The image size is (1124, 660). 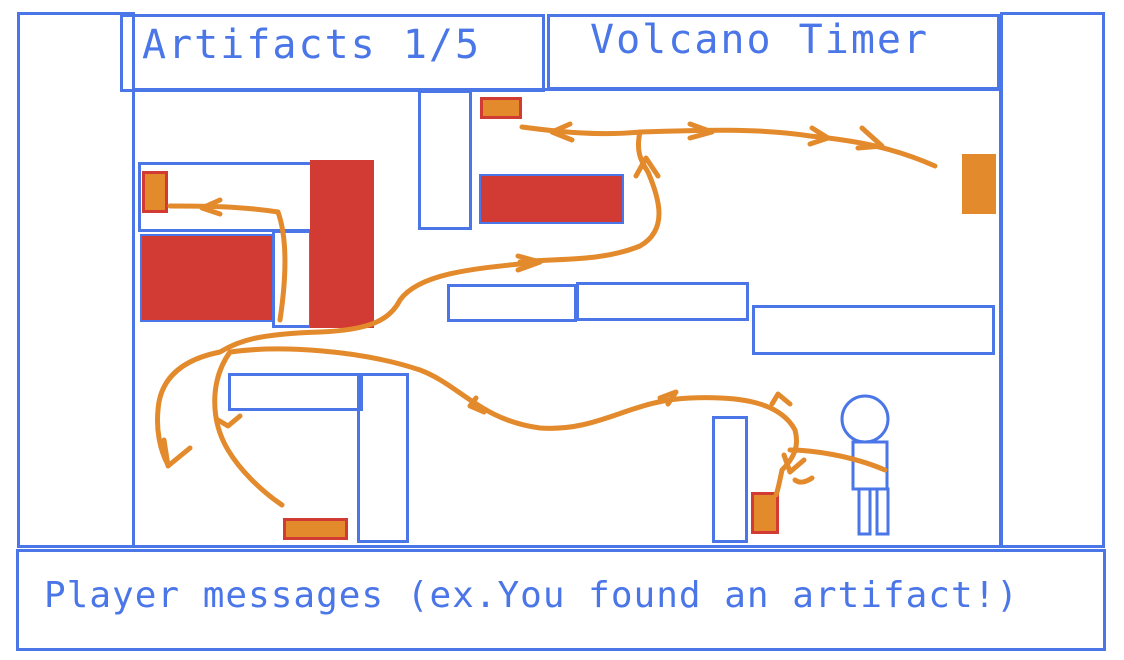 I want to click on lava-block-left, so click(x=207, y=278).